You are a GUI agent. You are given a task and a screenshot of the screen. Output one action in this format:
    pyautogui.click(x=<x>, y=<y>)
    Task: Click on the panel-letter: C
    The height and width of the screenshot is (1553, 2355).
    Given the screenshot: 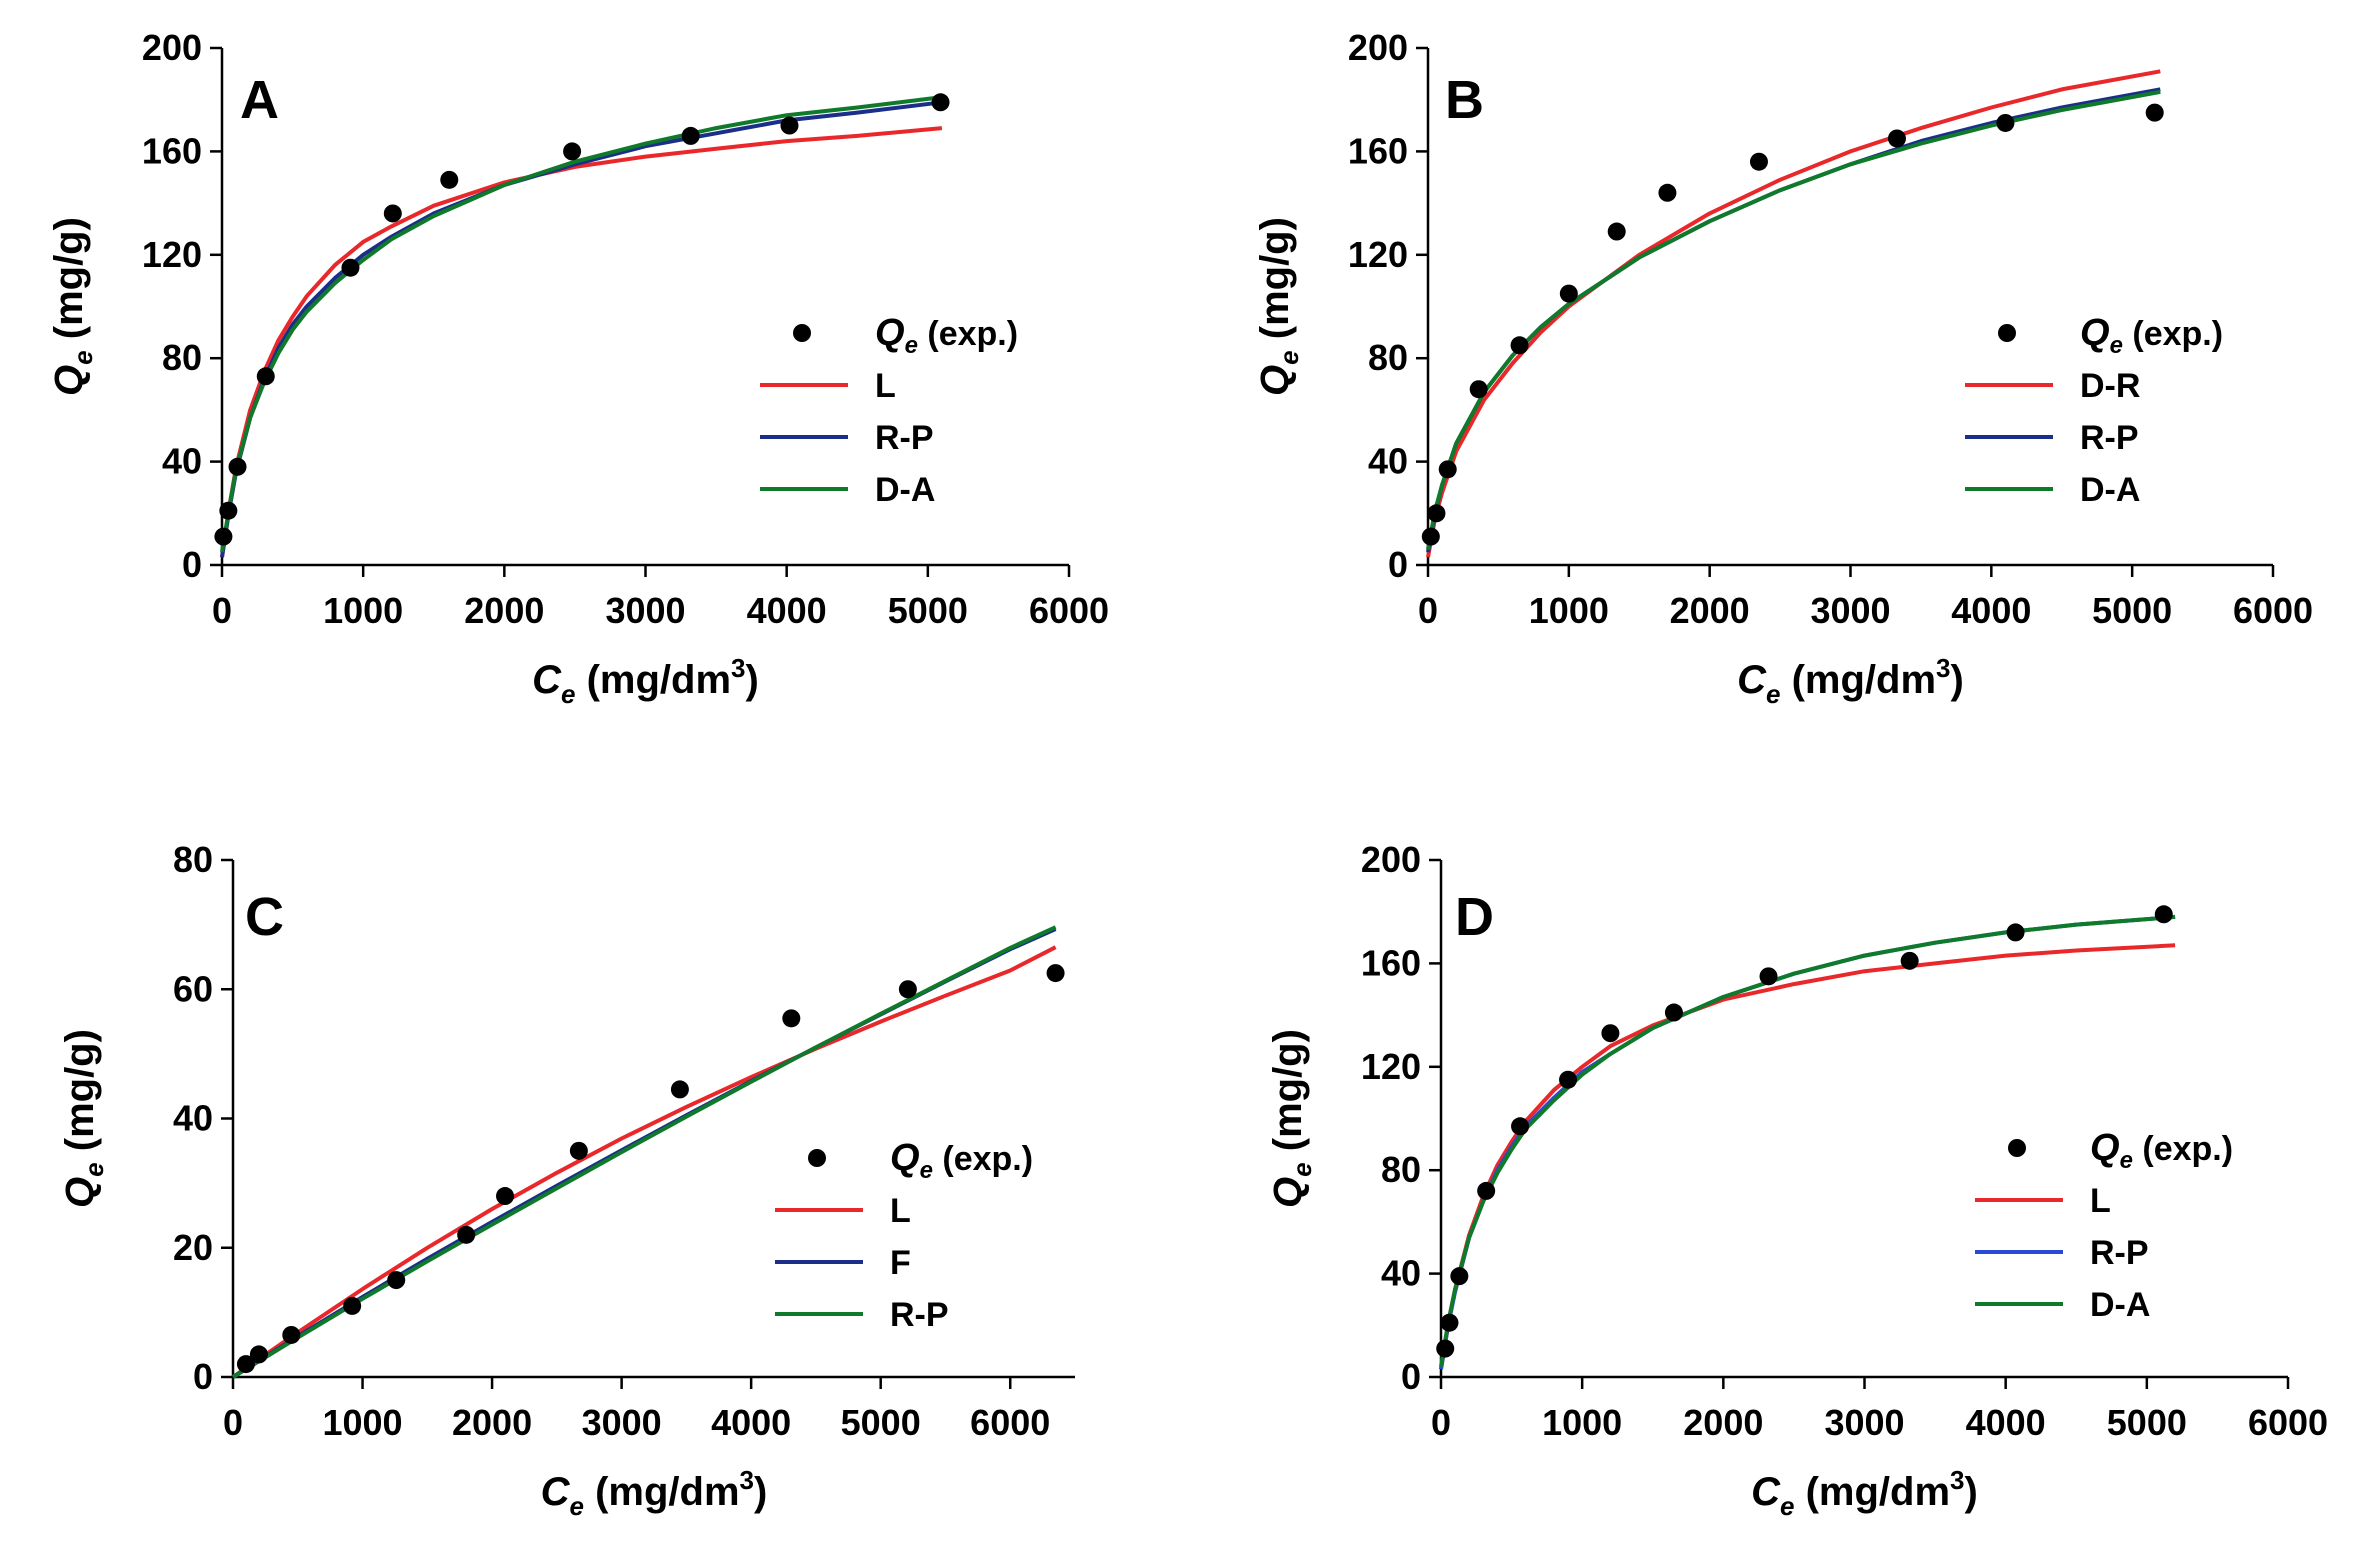 What is the action you would take?
    pyautogui.click(x=264, y=917)
    